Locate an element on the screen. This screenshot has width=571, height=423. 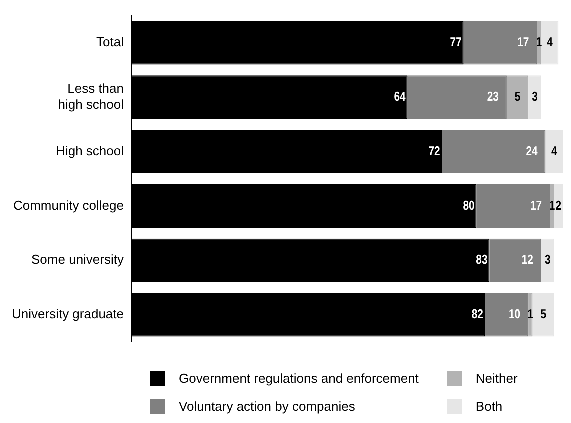
y-tick-label: High school is located at coordinates (90, 150).